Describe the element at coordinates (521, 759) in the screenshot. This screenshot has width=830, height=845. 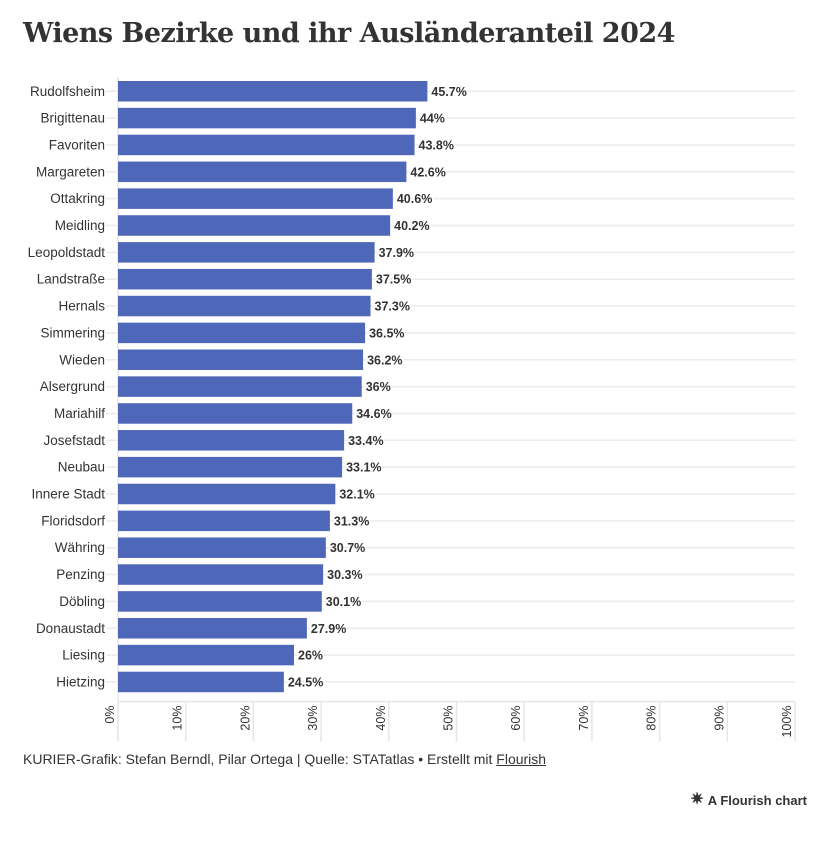
I see `flourish-link: Flourish` at that location.